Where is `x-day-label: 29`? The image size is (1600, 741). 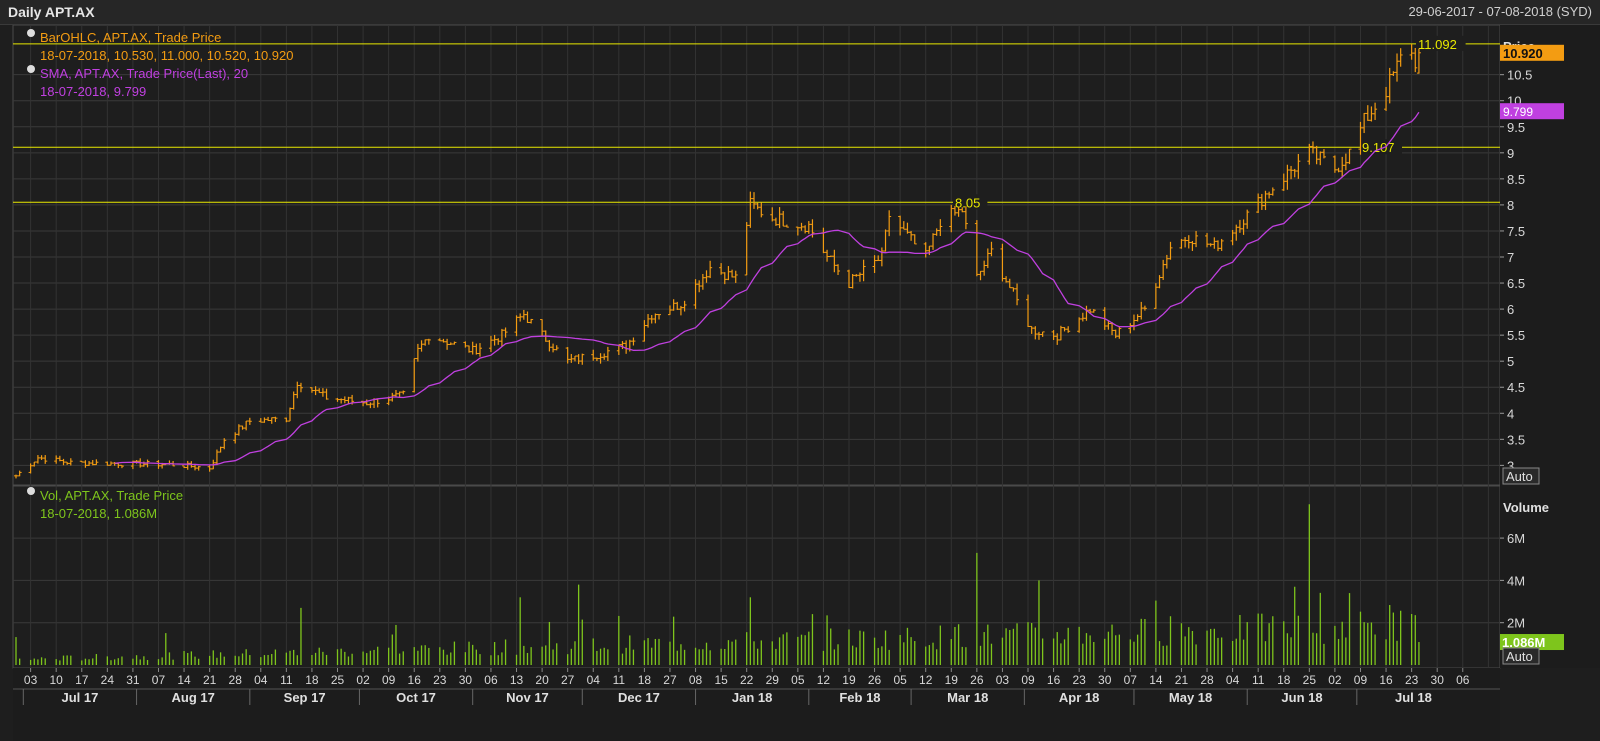 x-day-label: 29 is located at coordinates (773, 680).